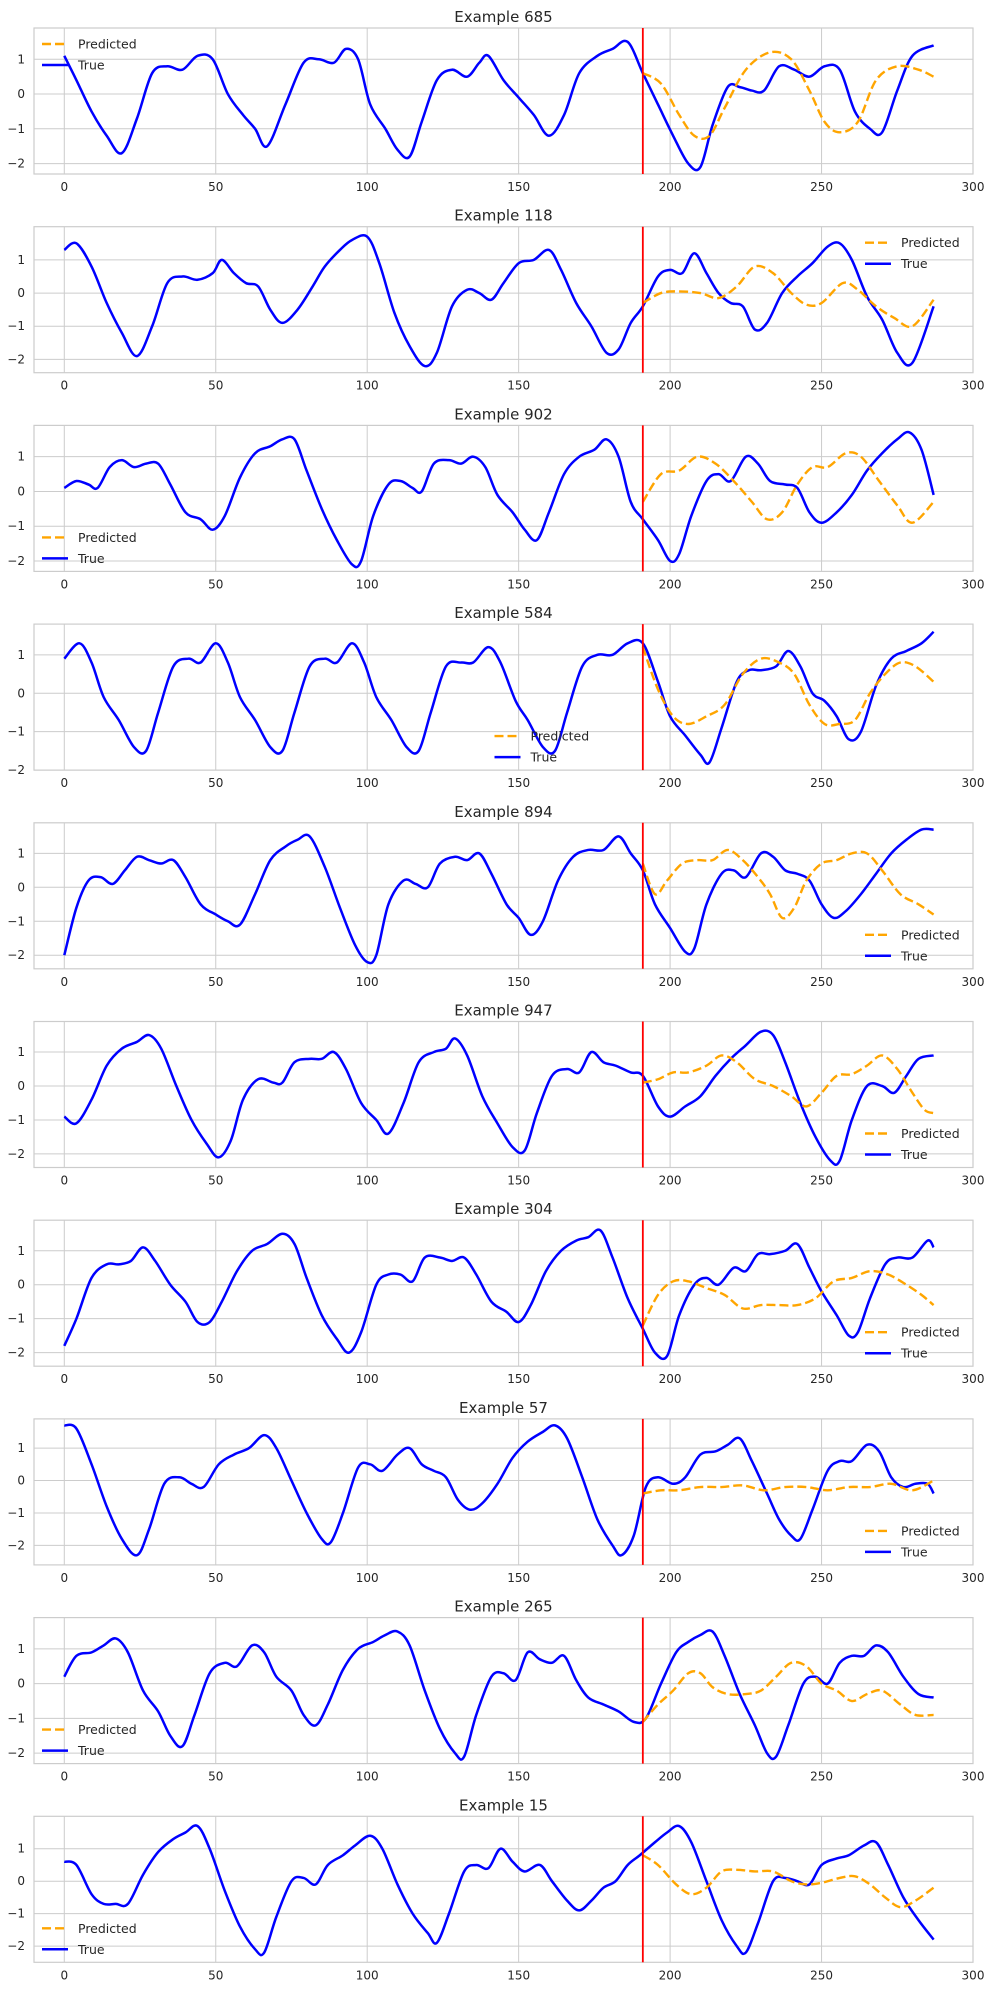 This screenshot has height=1989, width=989. I want to click on subplot-title: Example 584, so click(503, 613).